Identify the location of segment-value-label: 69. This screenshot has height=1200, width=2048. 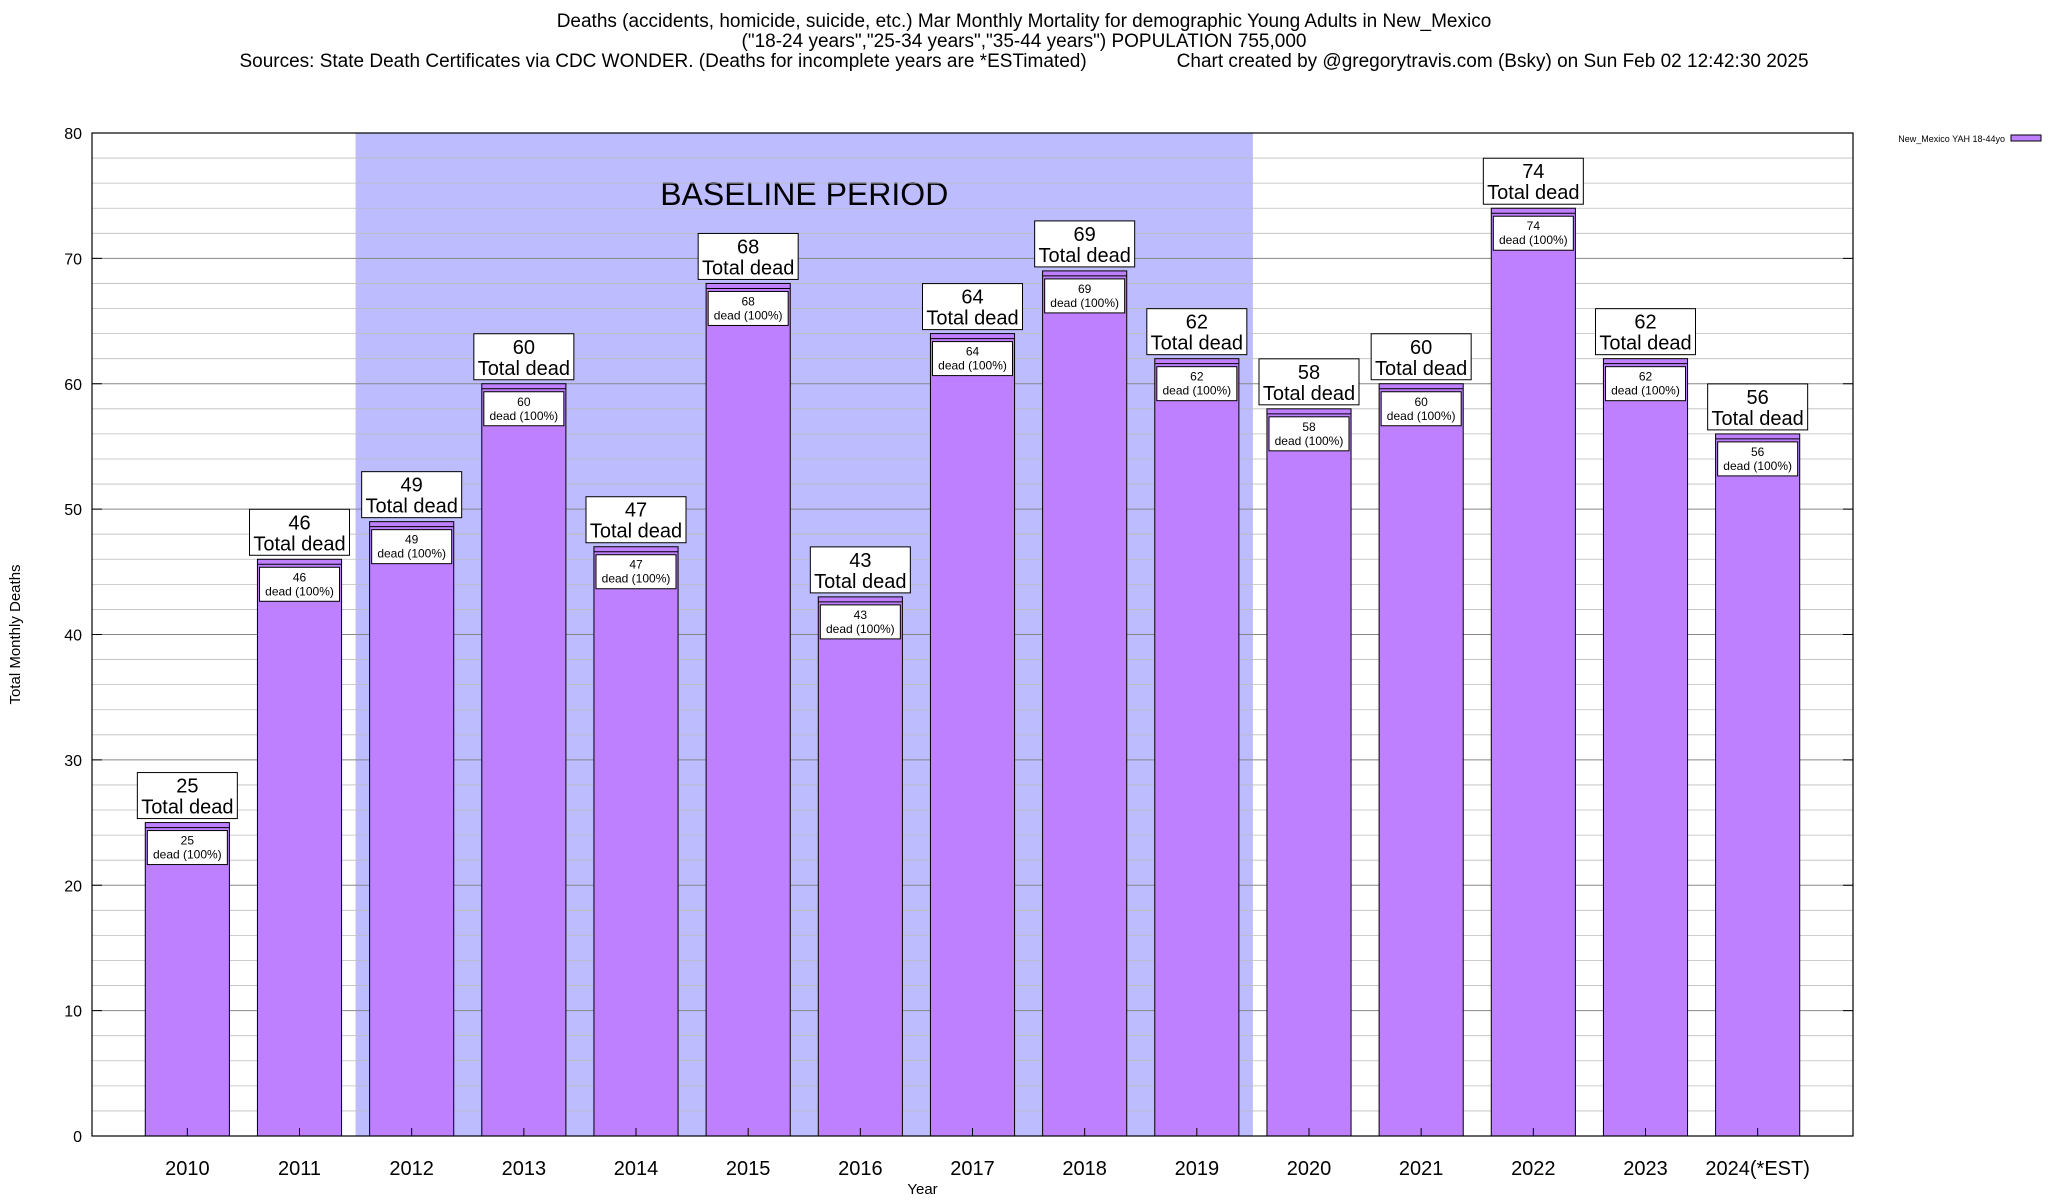
(1085, 289).